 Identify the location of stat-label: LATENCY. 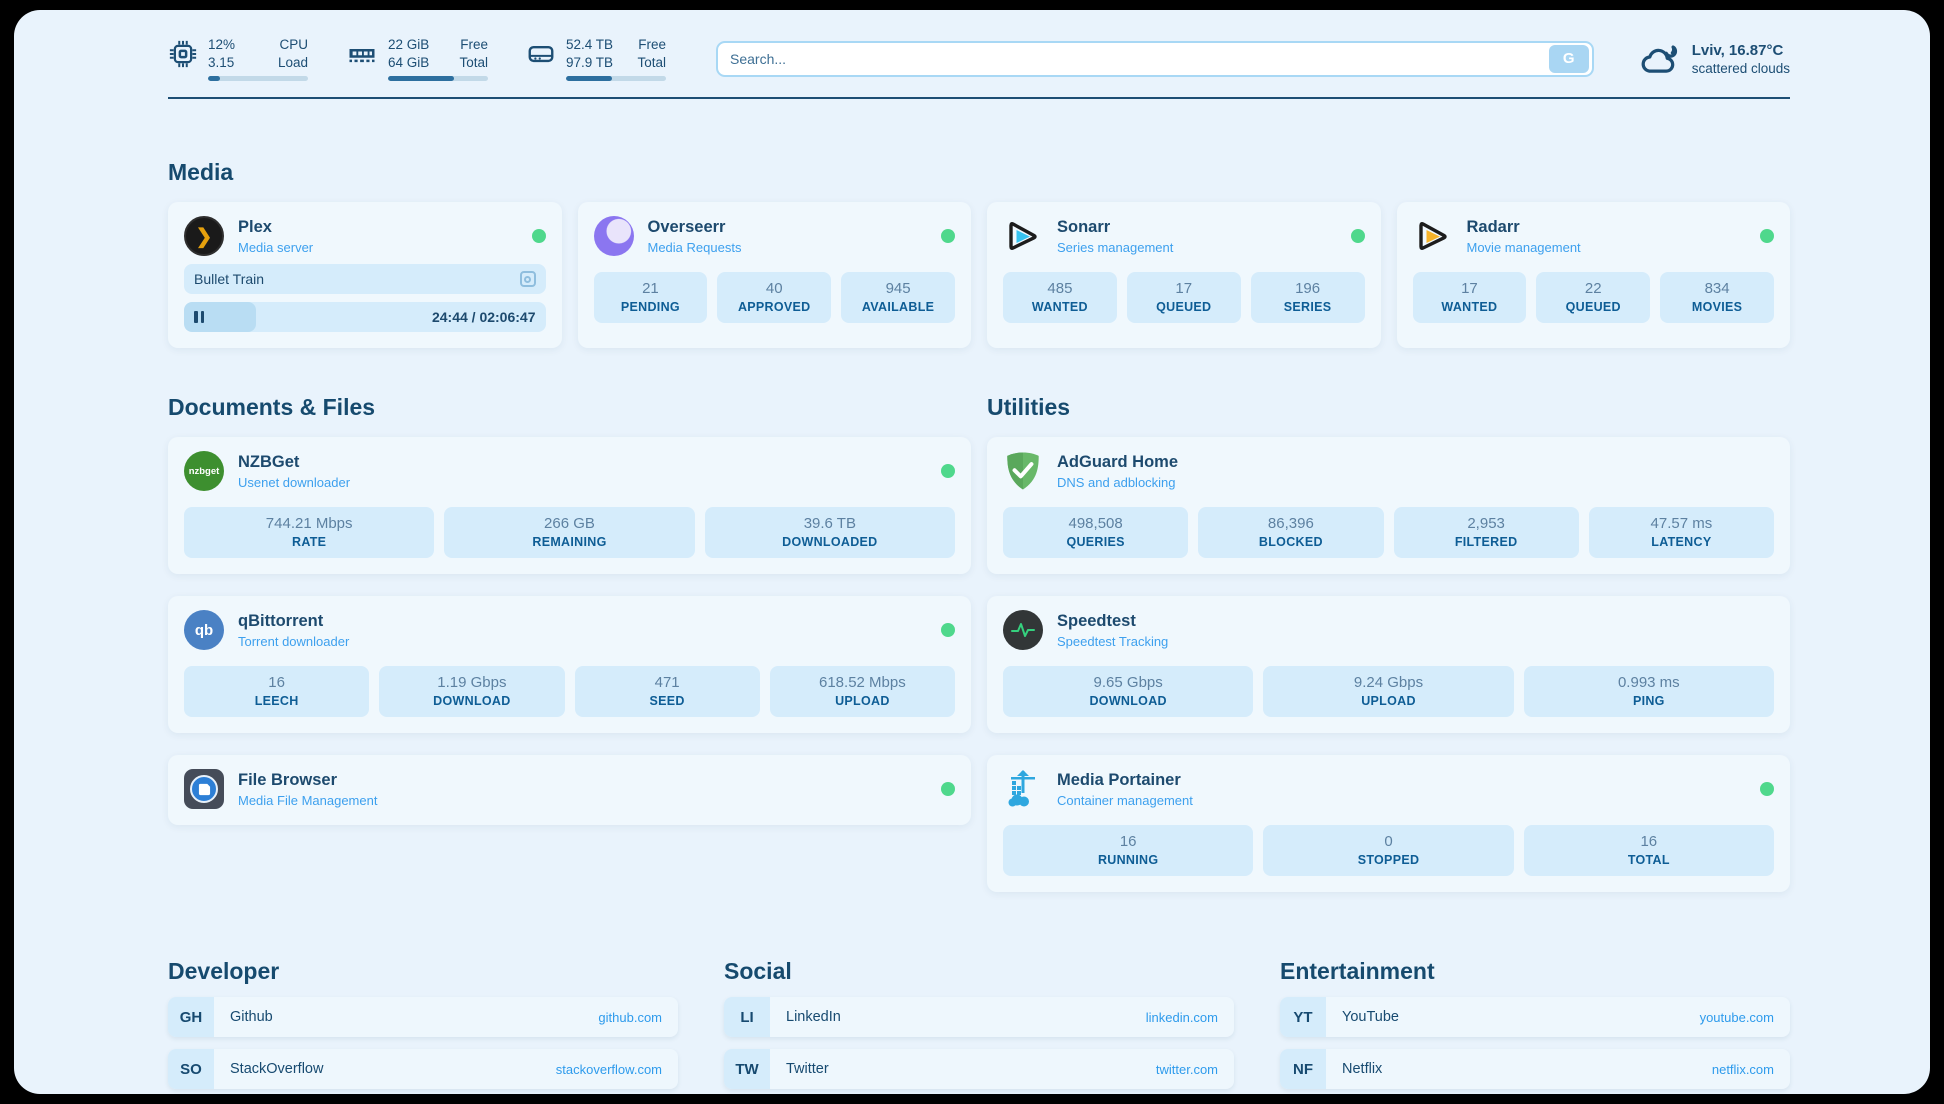
(1681, 542).